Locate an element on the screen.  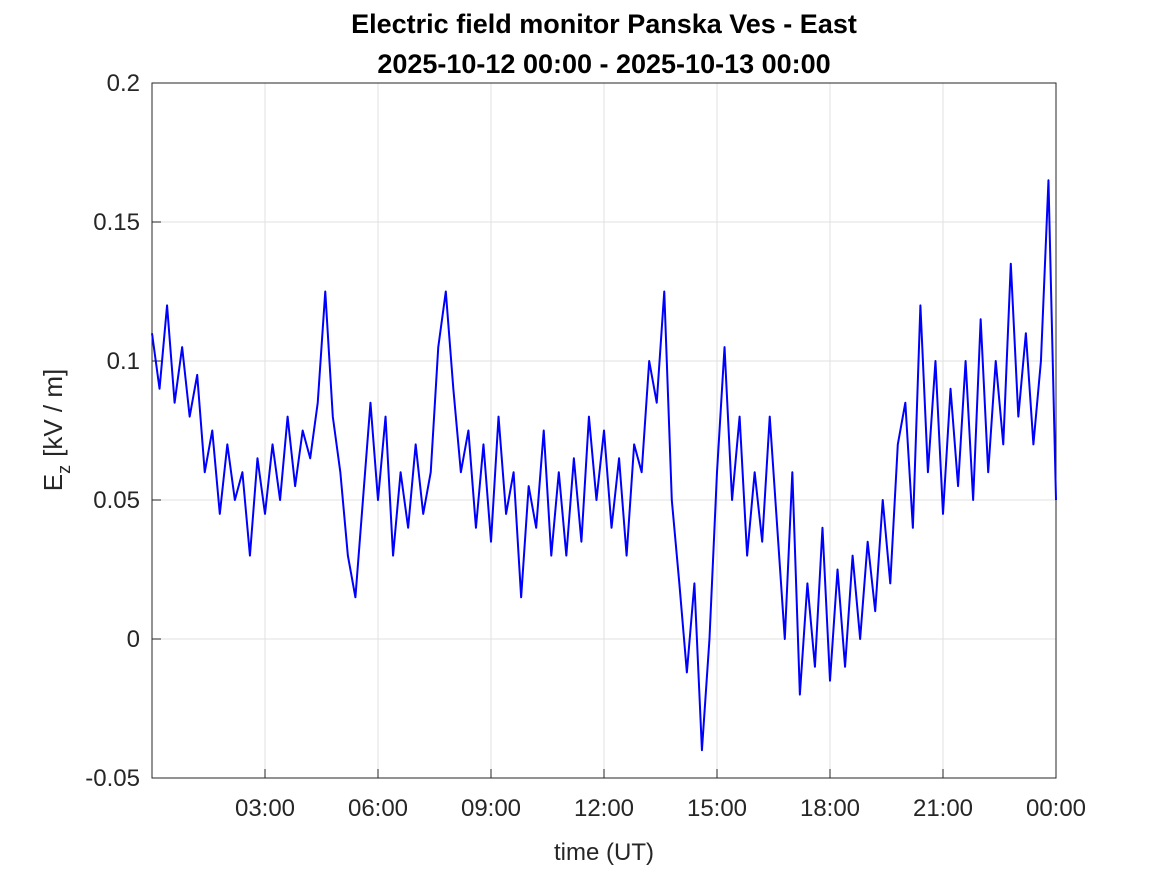
y-tick-label: 0 is located at coordinates (133, 639).